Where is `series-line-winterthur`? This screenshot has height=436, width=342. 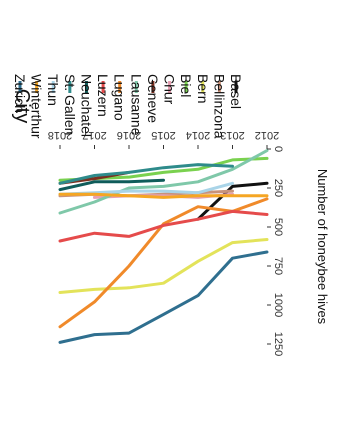
series-line-winterthur is located at coordinates (163, 195).